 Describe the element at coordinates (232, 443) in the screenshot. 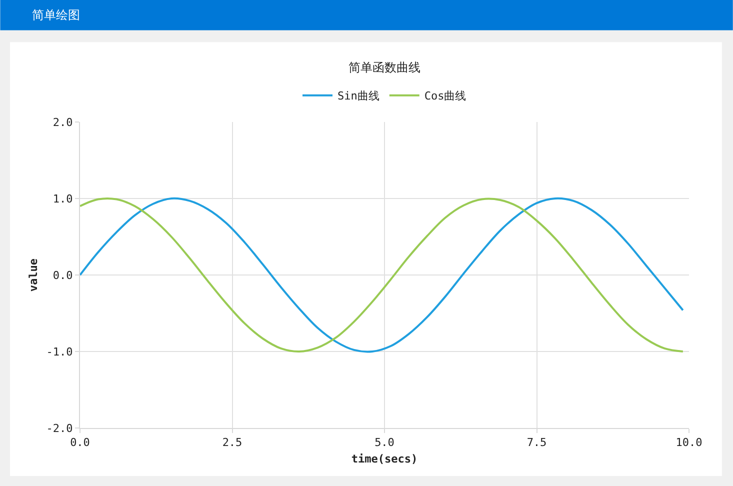

I see `x-tick-label: 2.5` at that location.